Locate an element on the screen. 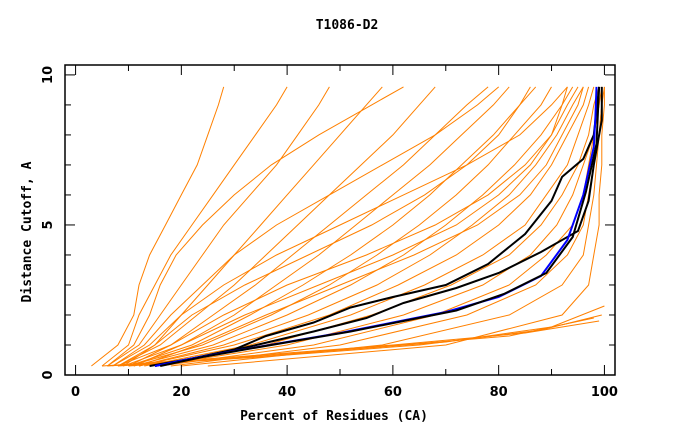 The height and width of the screenshot is (440, 680). x-tick-label: 80 is located at coordinates (499, 392).